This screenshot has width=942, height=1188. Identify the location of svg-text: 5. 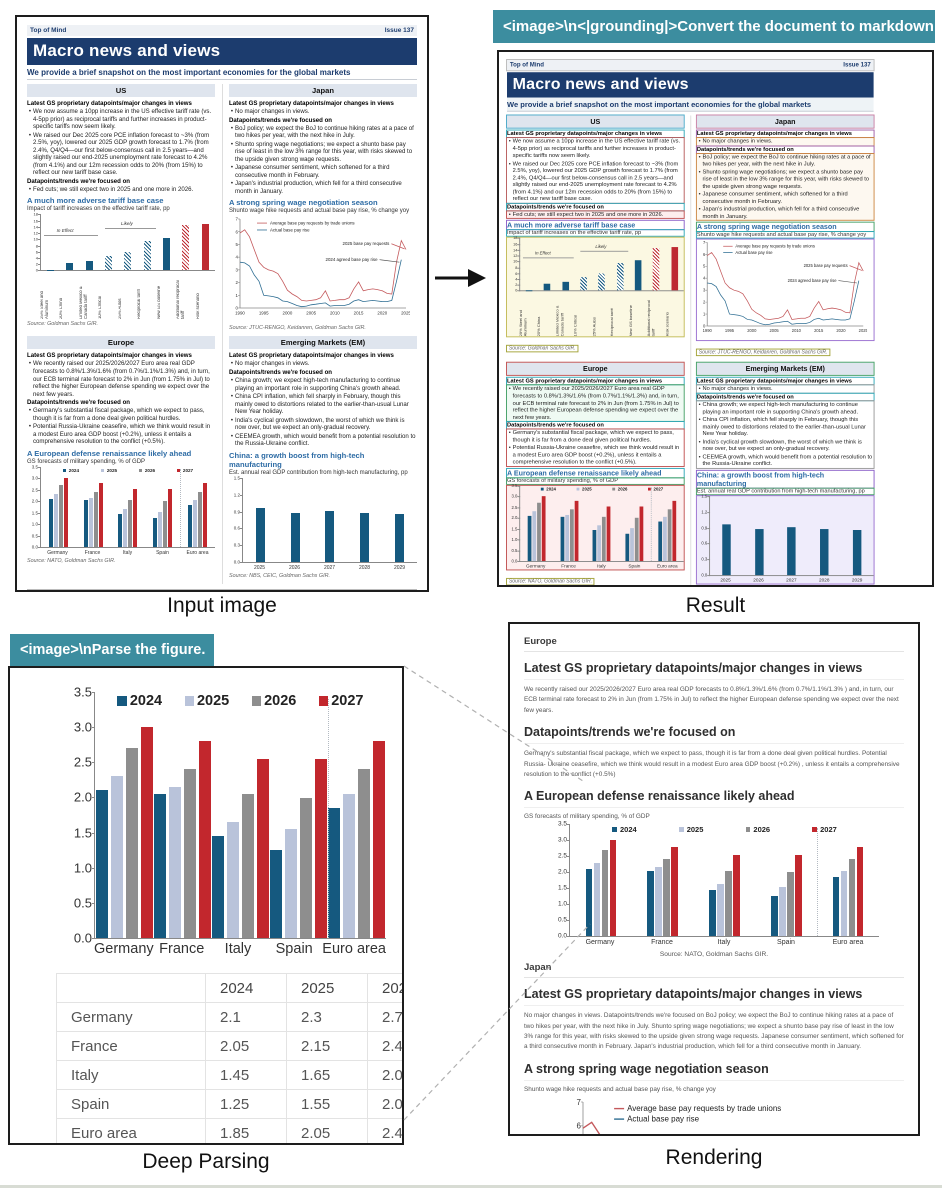
(237, 244).